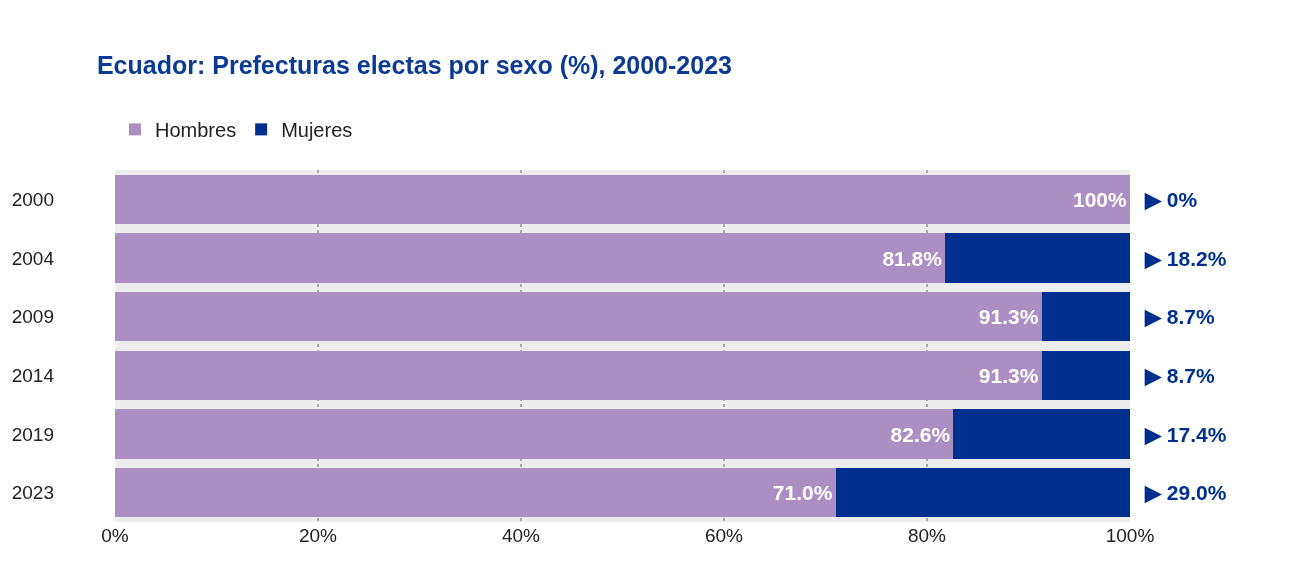  I want to click on x-tick-label: 60%, so click(724, 535).